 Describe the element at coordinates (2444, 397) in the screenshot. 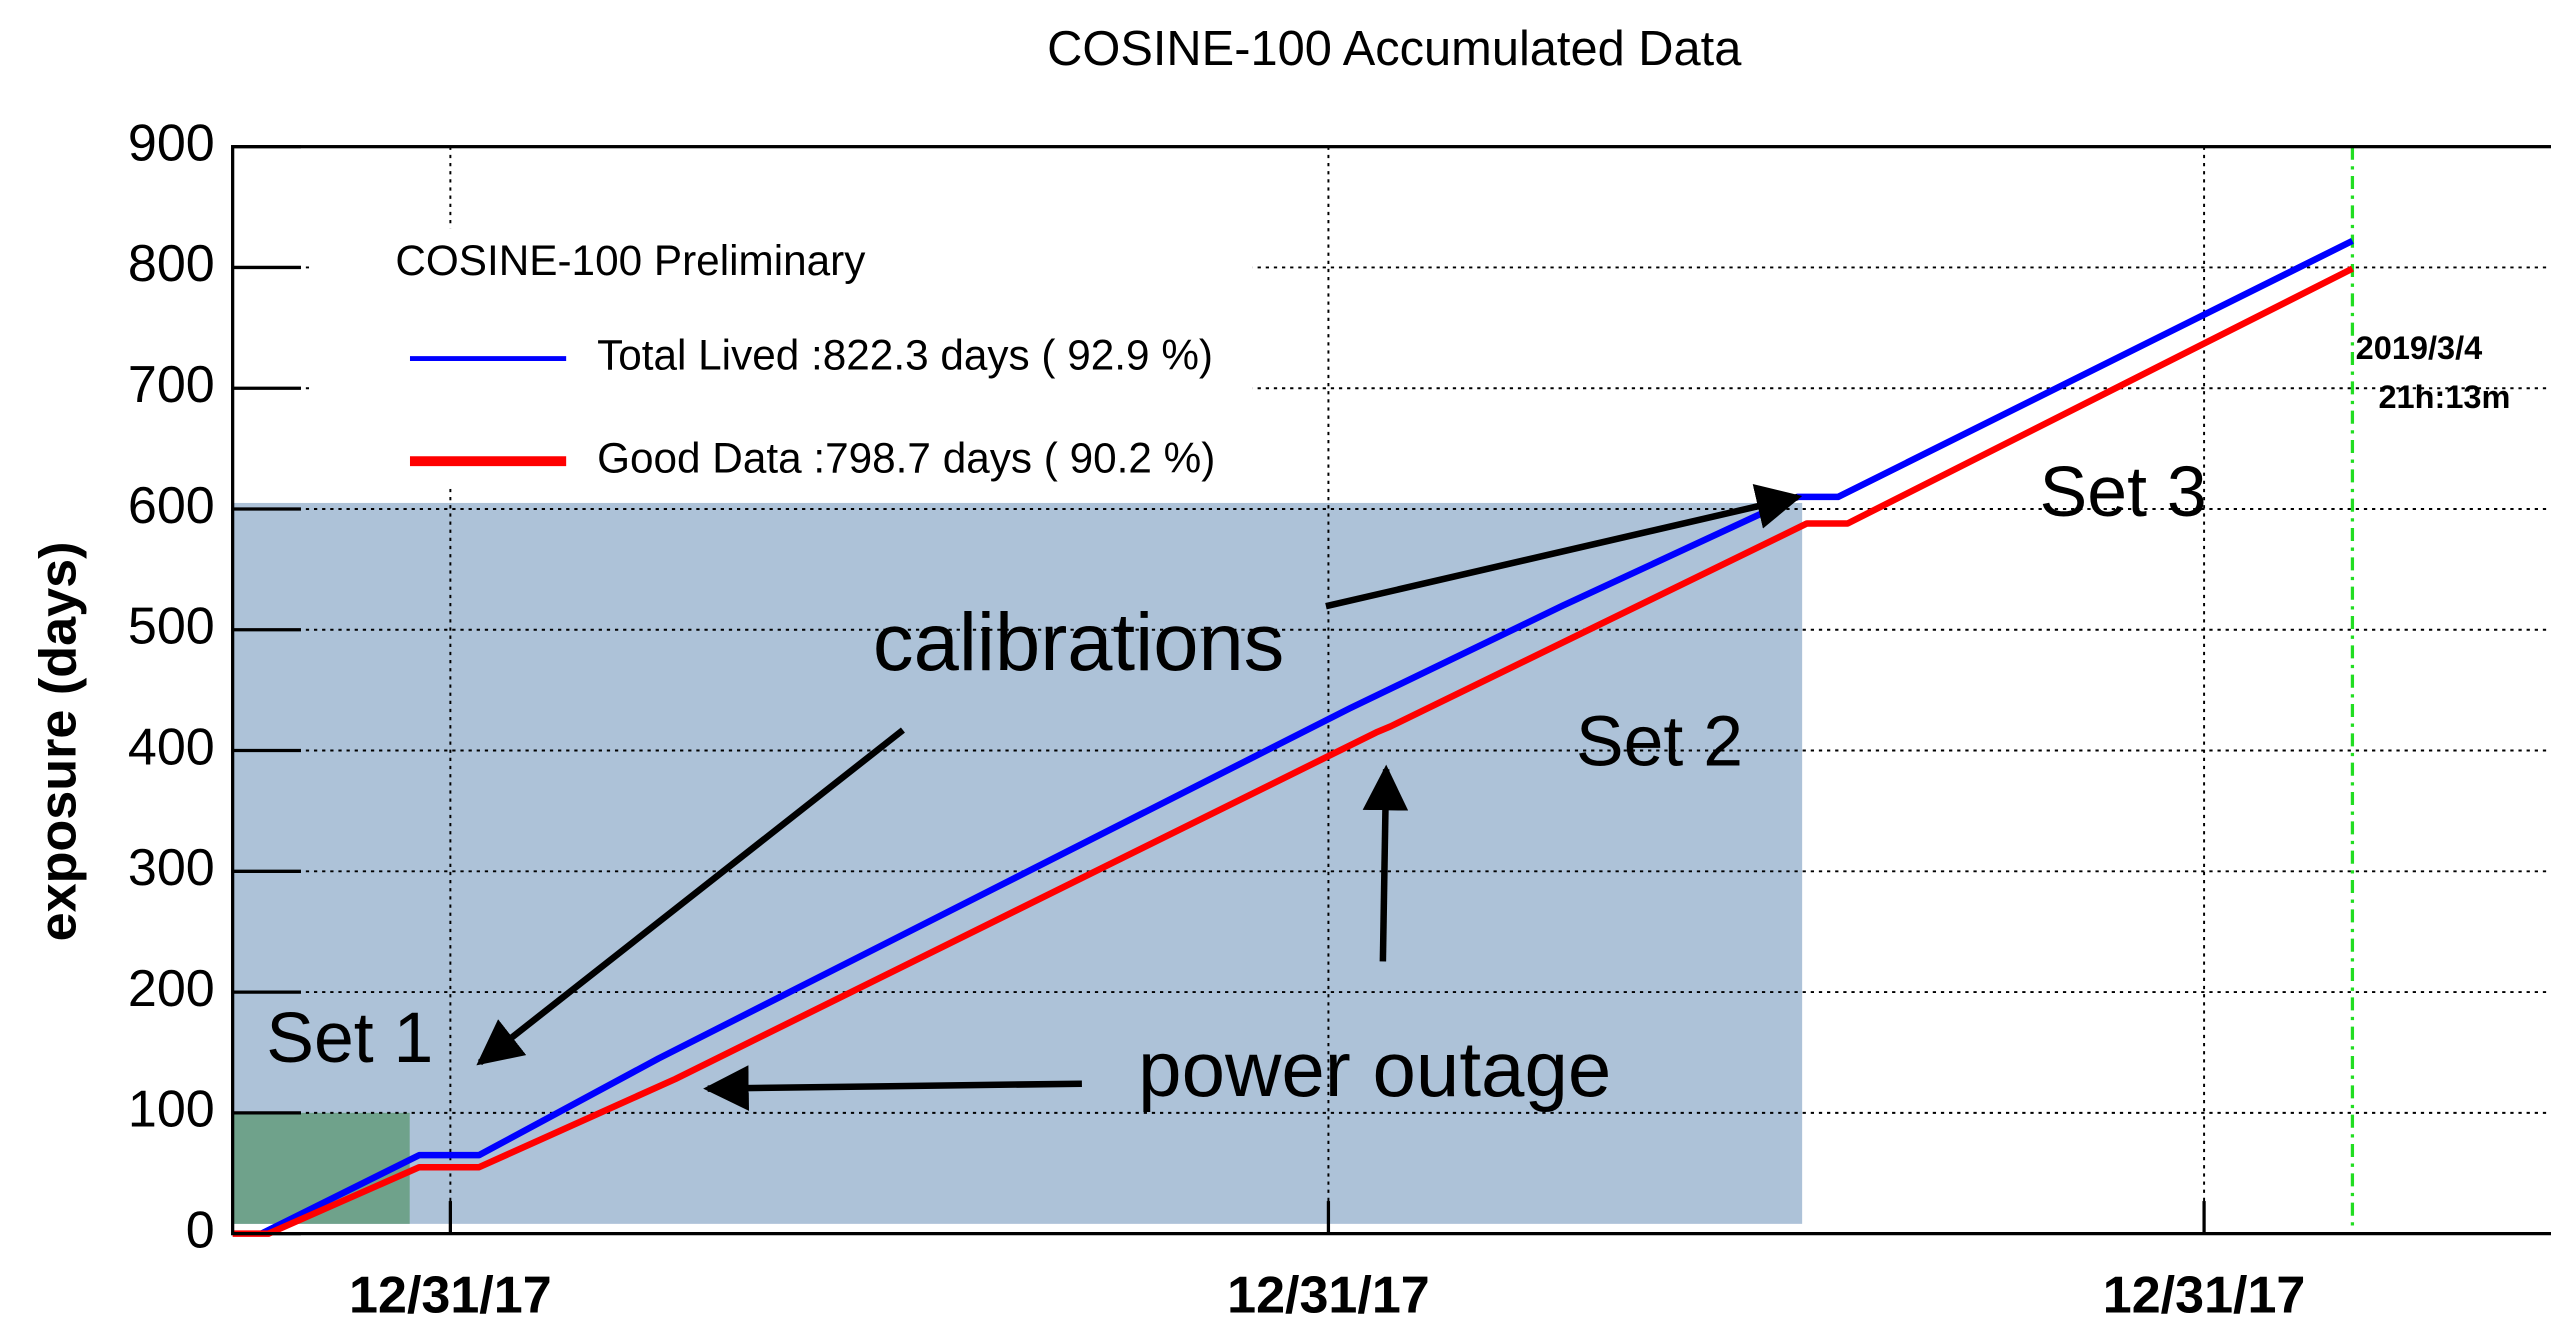

I see `date-marker-label: 21h:13m` at that location.